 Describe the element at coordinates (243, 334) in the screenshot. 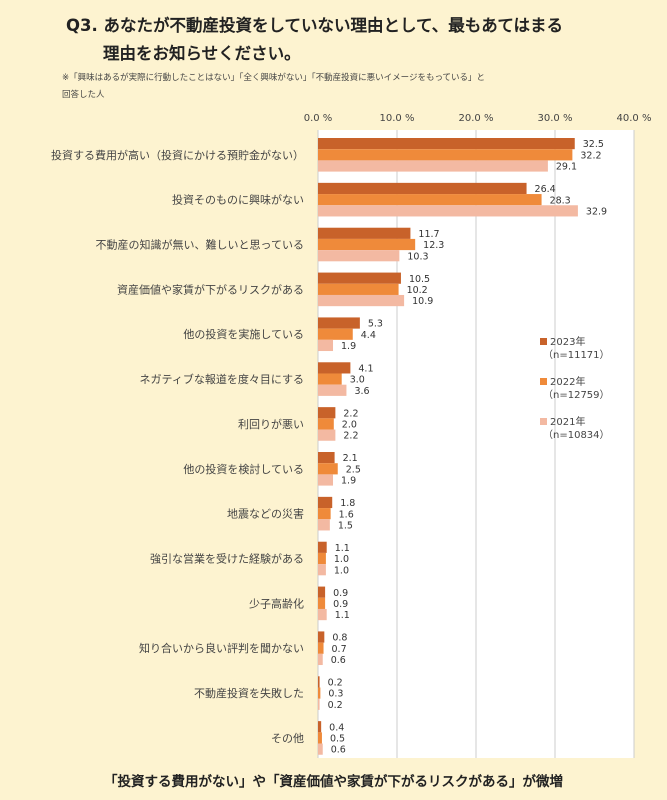

I see `category-label: 他の投資を実施している` at that location.